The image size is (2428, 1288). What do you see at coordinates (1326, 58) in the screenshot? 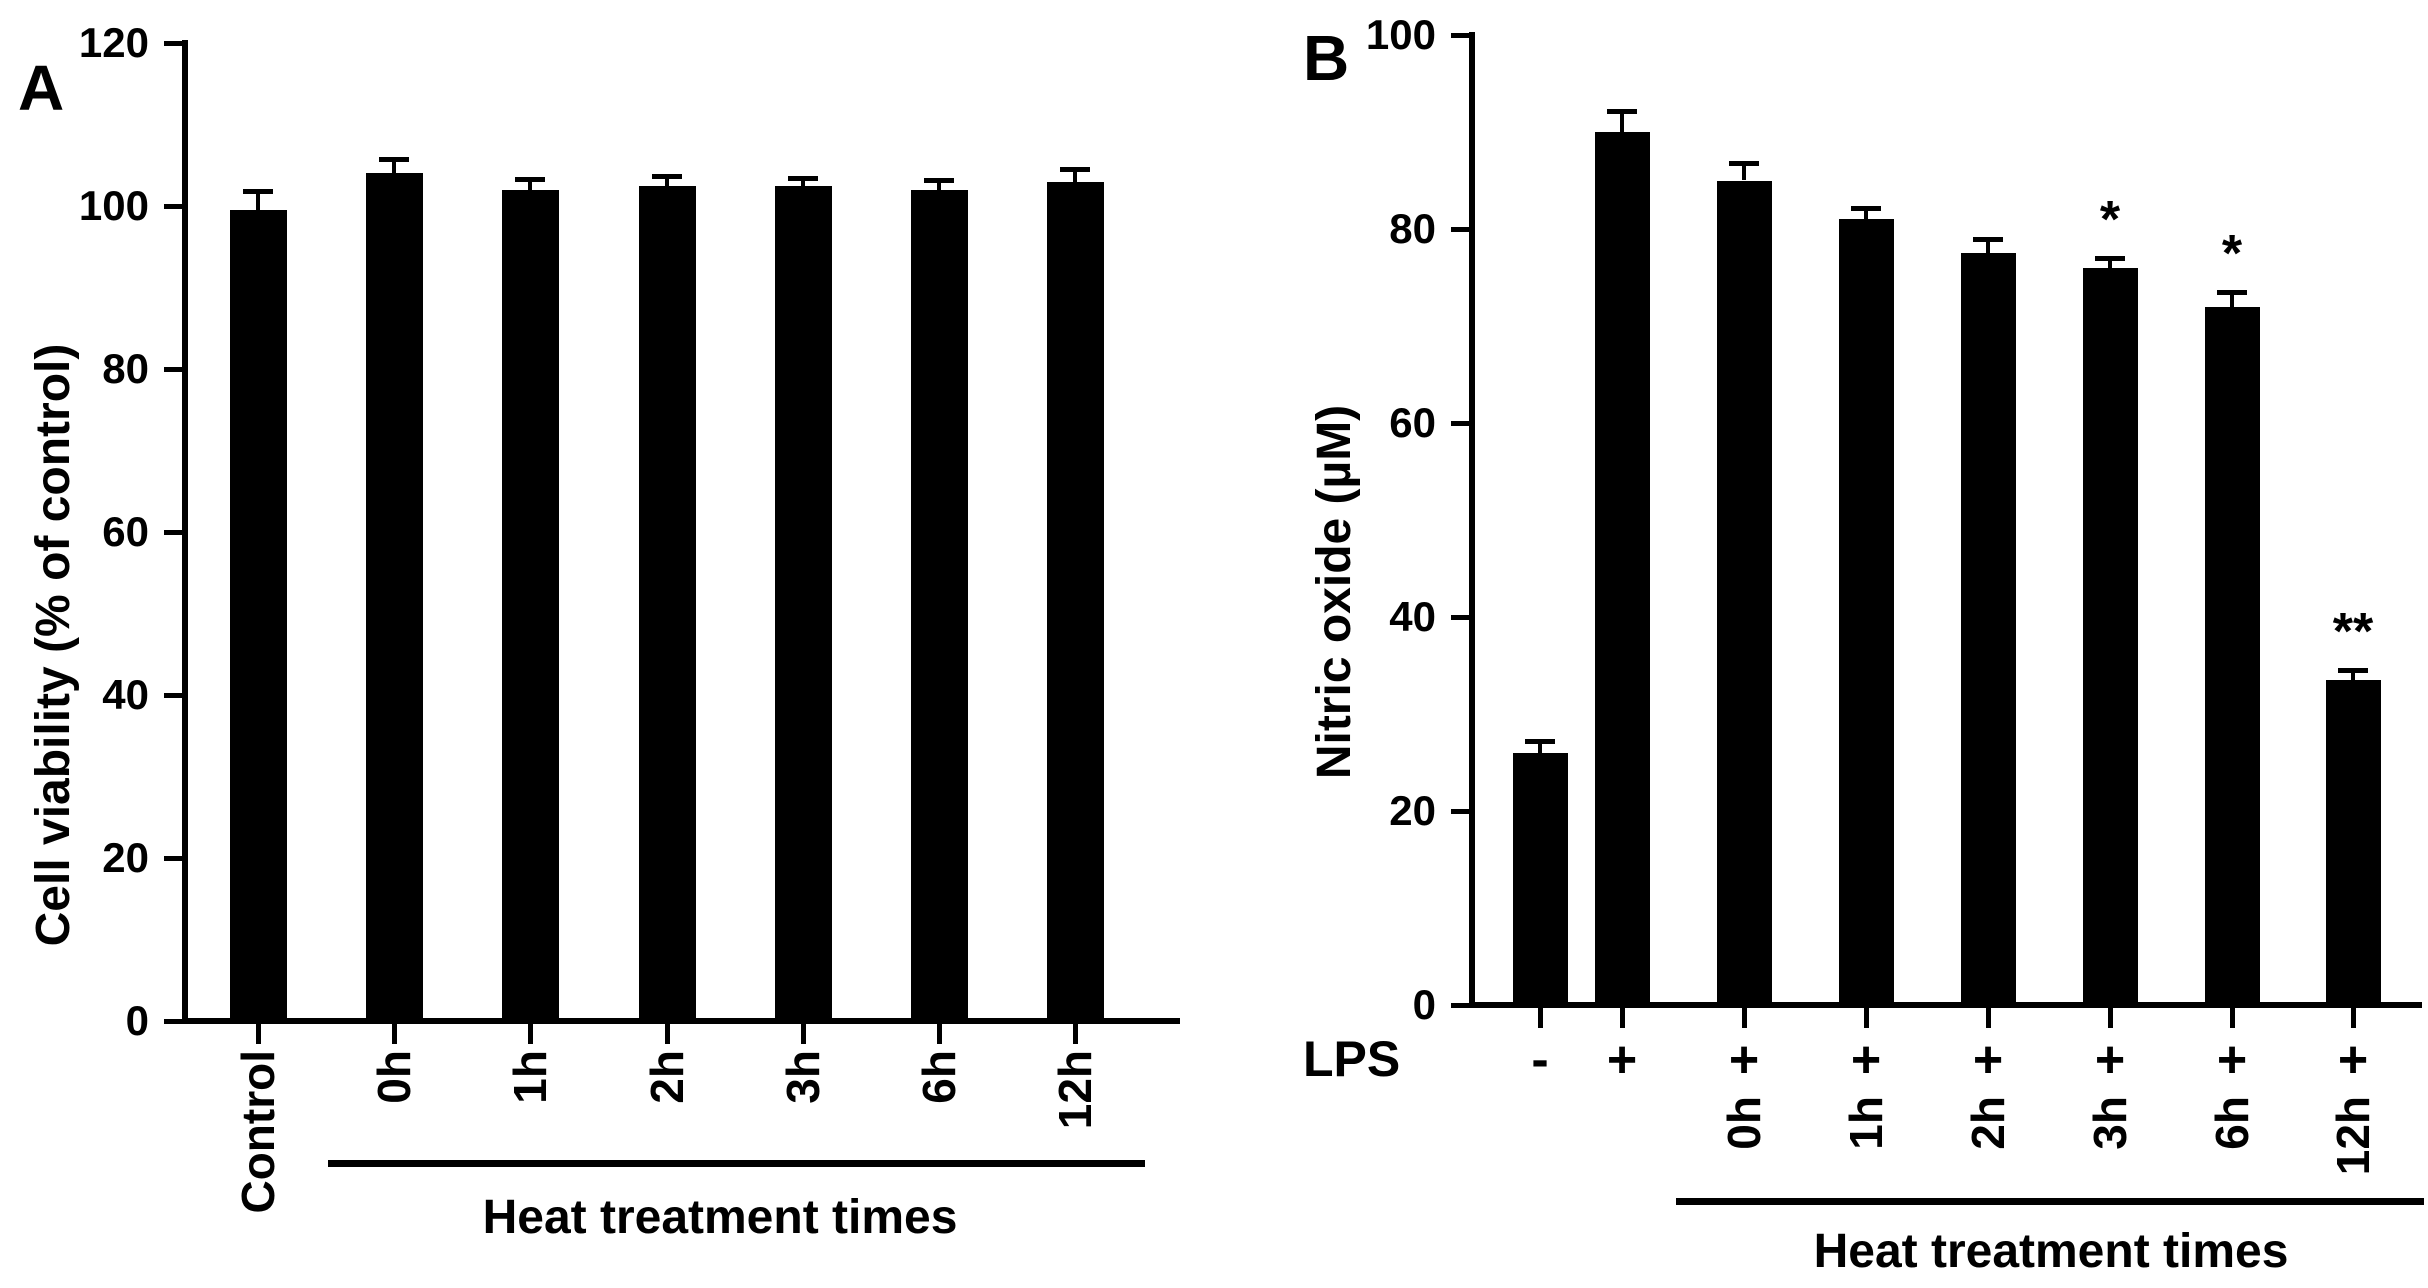
I see `panel-b-letter: B` at bounding box center [1326, 58].